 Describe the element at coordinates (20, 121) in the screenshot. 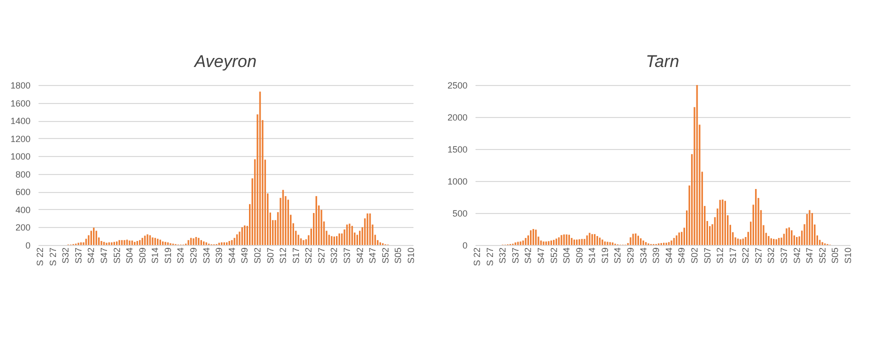

I see `y-tick-label: 1400` at that location.